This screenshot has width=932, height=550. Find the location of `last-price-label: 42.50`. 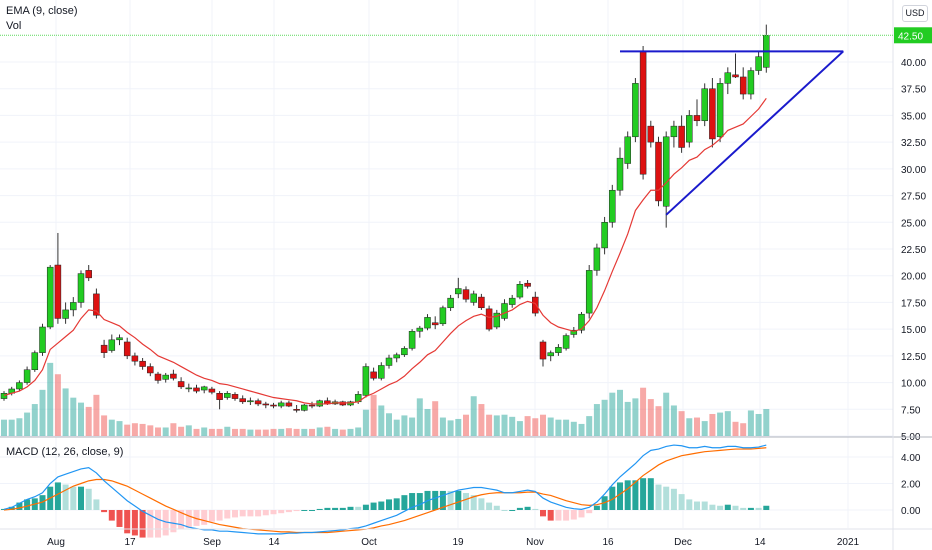

last-price-label: 42.50 is located at coordinates (910, 36).